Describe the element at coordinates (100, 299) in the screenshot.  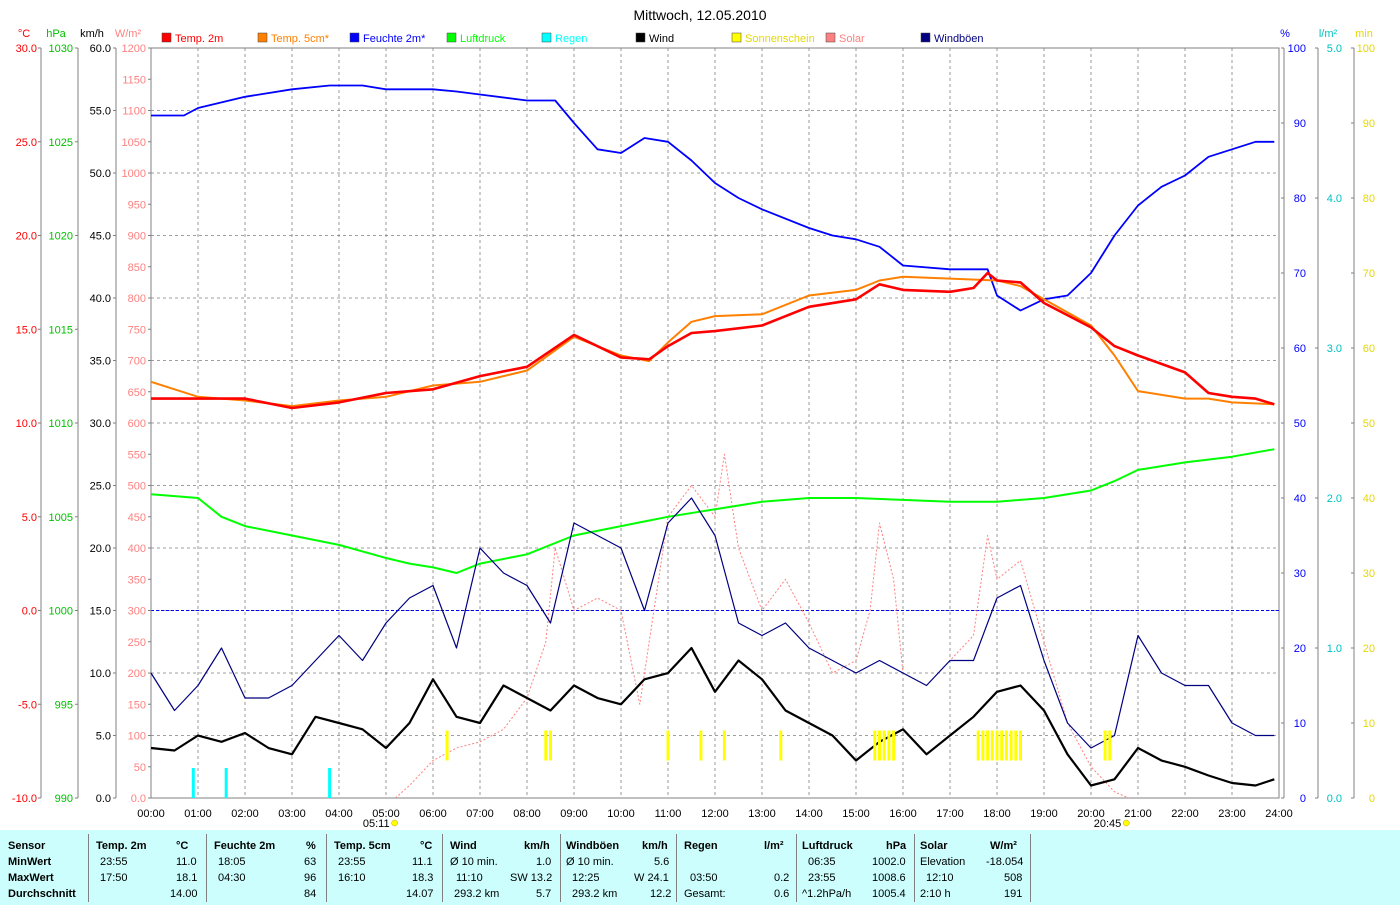
I see `axis-tick-label: 40.0` at that location.